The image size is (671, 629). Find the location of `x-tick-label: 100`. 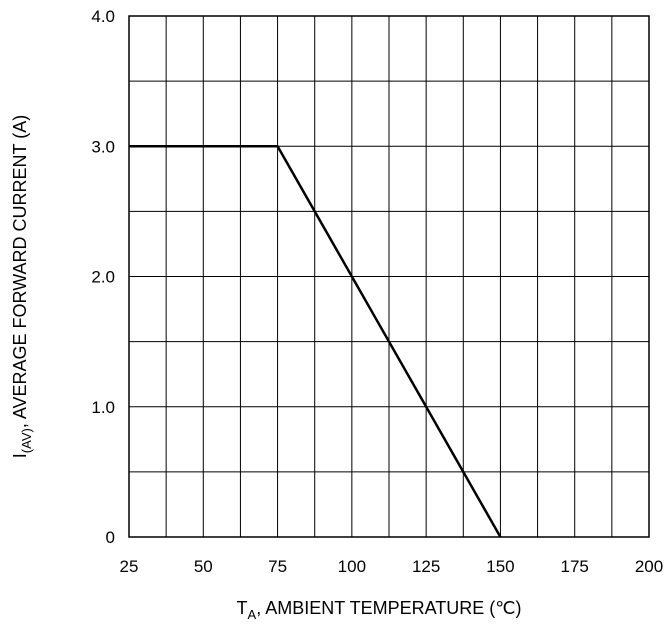

x-tick-label: 100 is located at coordinates (352, 566).